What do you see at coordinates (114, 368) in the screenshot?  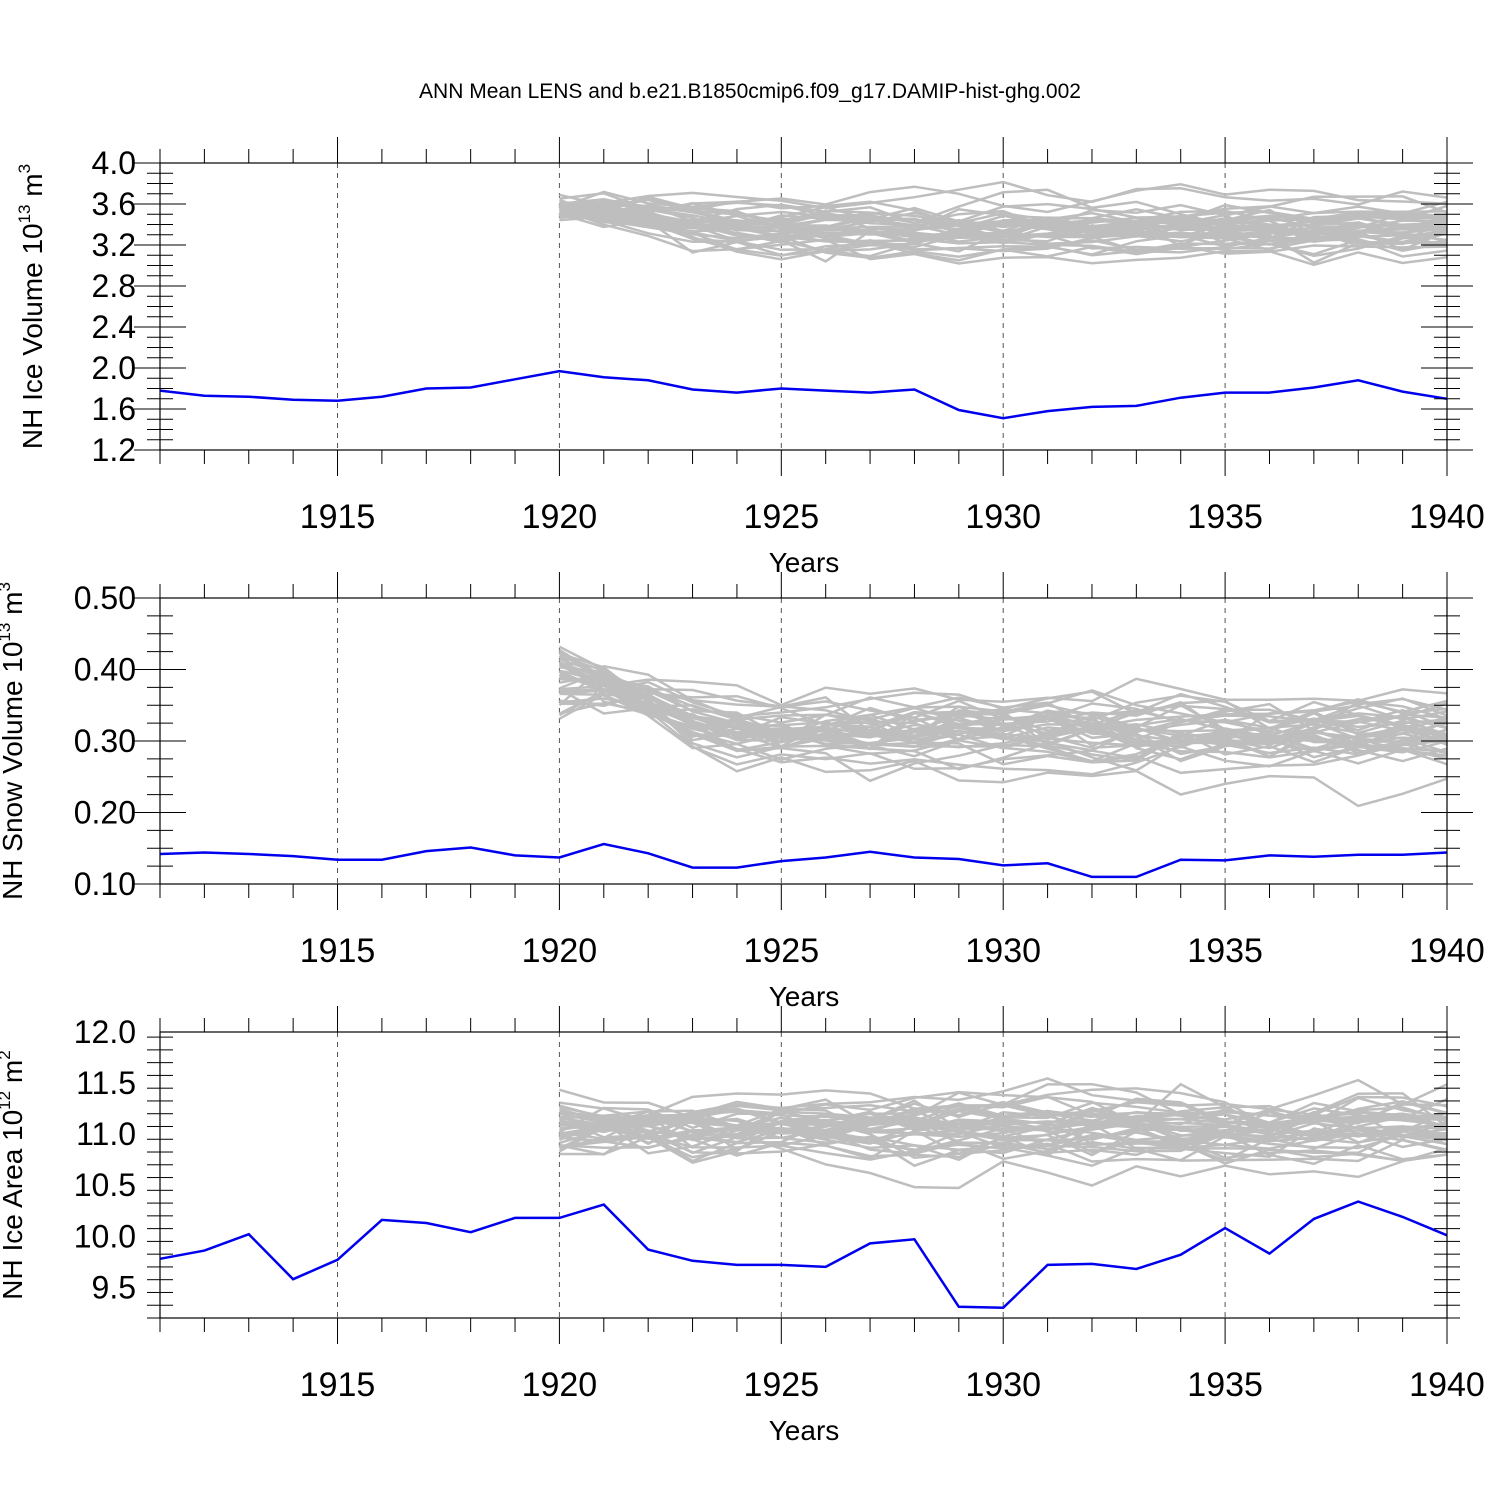 I see `y-tick-label: 2.0` at bounding box center [114, 368].